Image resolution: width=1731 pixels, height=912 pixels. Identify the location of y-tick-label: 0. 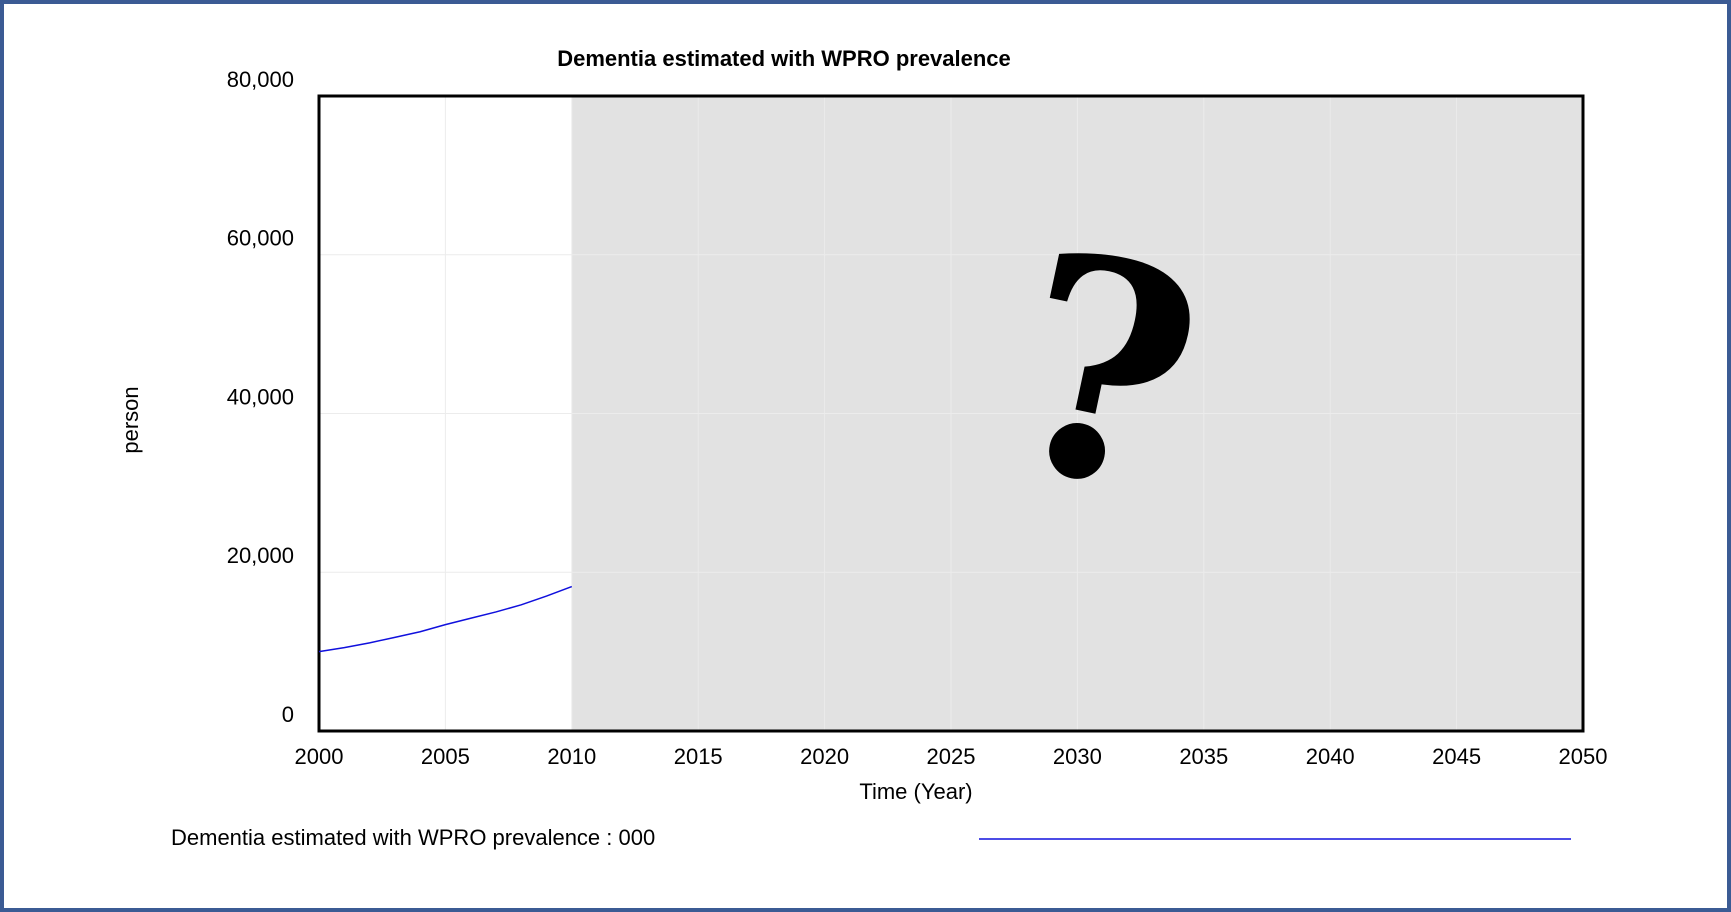
(288, 714).